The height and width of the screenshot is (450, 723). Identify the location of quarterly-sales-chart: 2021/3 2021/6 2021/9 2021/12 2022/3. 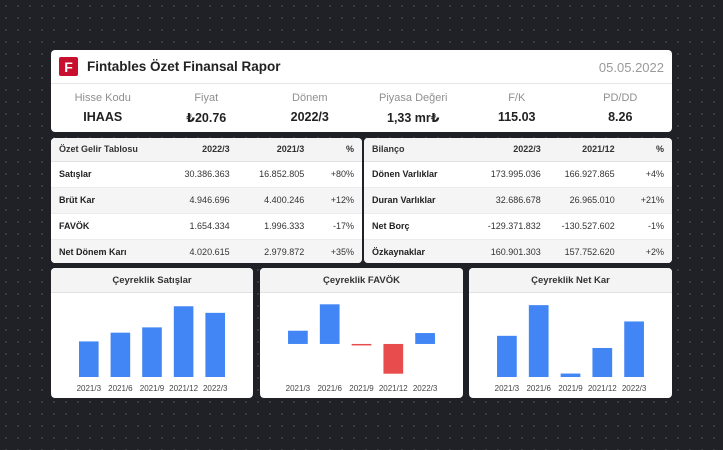
(152, 349).